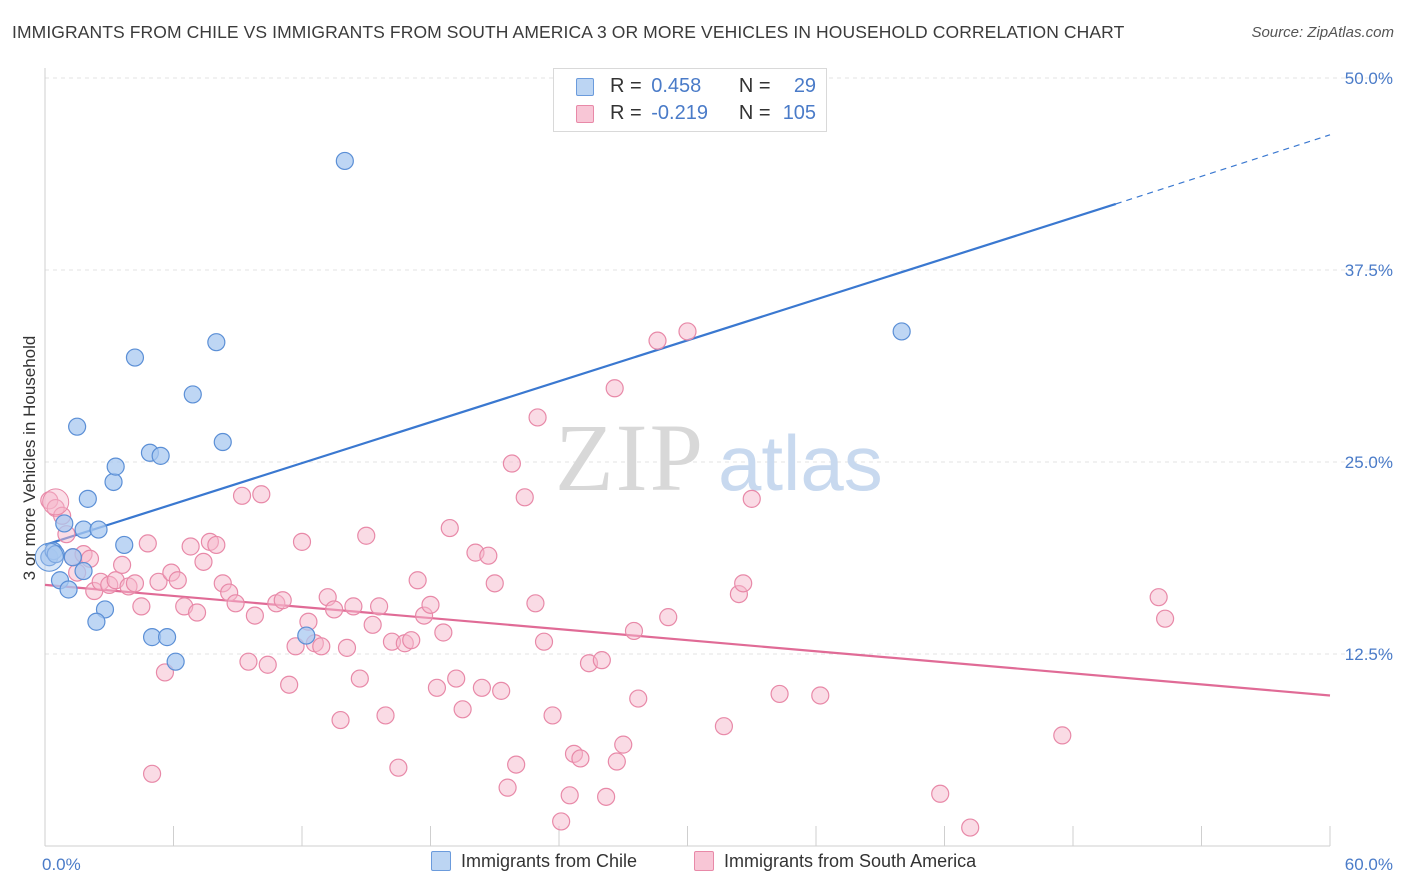 The height and width of the screenshot is (892, 1406). I want to click on y-tick-label-0: 12.5%, so click(1369, 654).